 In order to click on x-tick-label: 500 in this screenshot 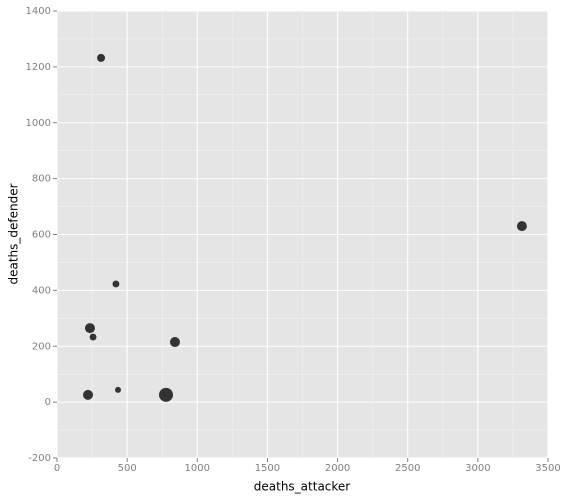, I will do `click(127, 468)`.